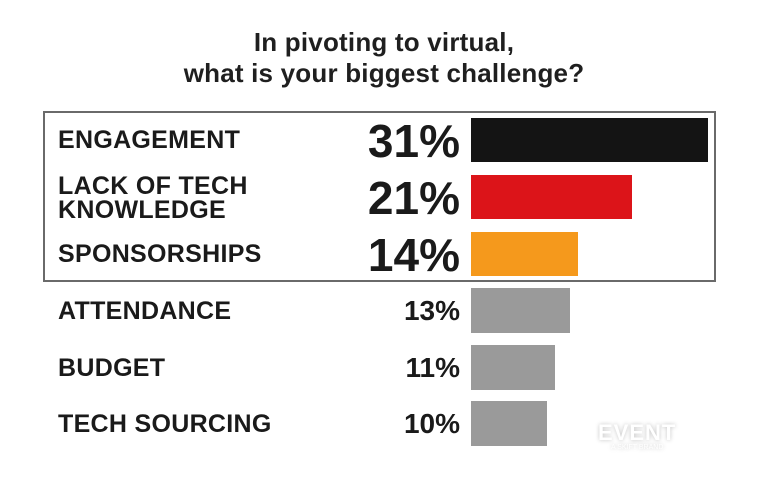 The image size is (768, 499). I want to click on logo-tagline: A SKIFT BRAND, so click(637, 447).